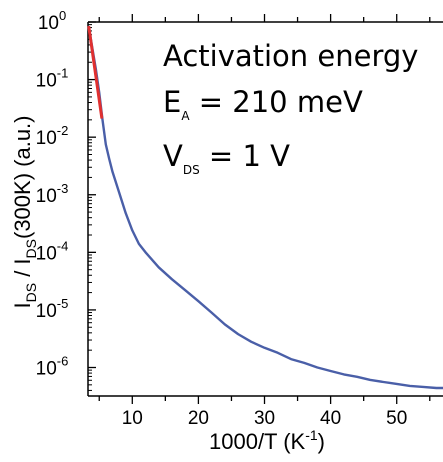 This screenshot has height=462, width=443. What do you see at coordinates (52, 367) in the screenshot?
I see `y-tick-label: 10⁻⁶` at bounding box center [52, 367].